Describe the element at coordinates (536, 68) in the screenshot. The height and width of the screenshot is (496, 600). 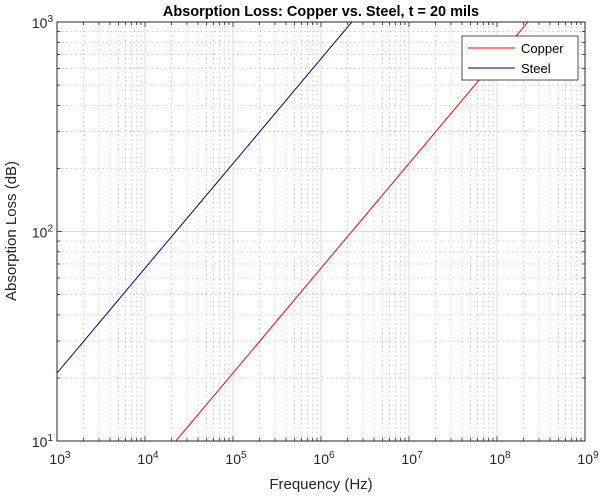
I see `legend-label-steel: Steel` at that location.